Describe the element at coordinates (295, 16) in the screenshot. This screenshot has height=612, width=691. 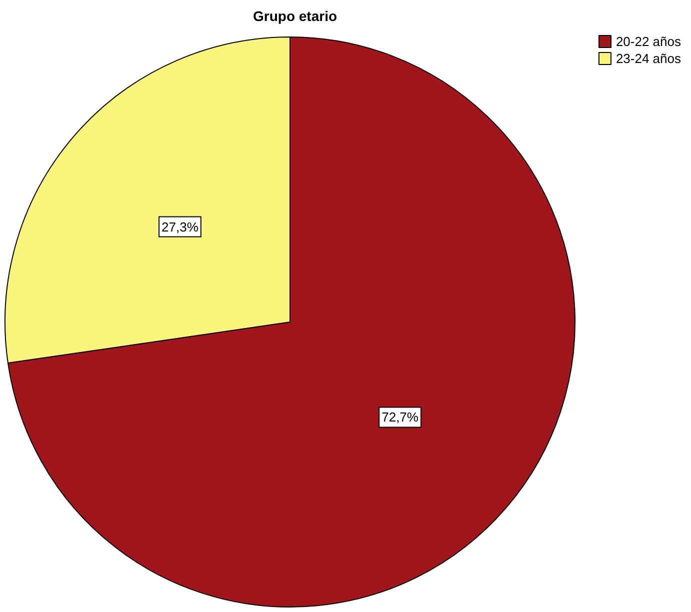
I see `chart-title: Grupo etario` at that location.